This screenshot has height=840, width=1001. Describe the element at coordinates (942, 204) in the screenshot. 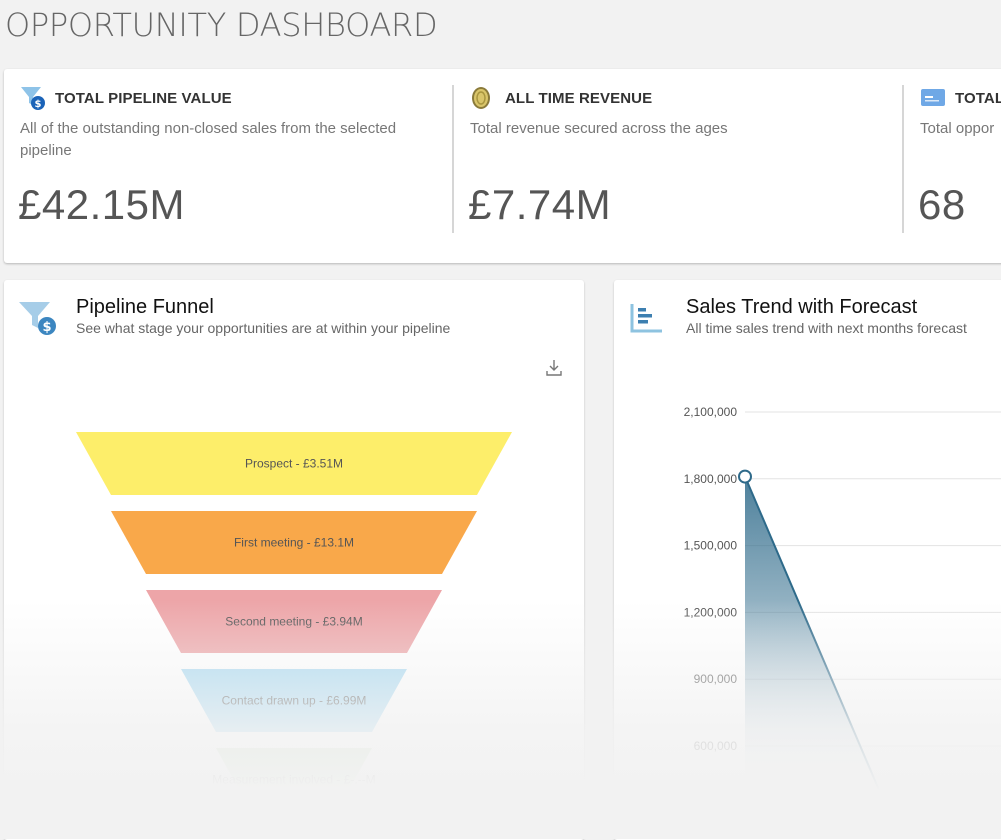

I see `kpi-value: 68` at that location.